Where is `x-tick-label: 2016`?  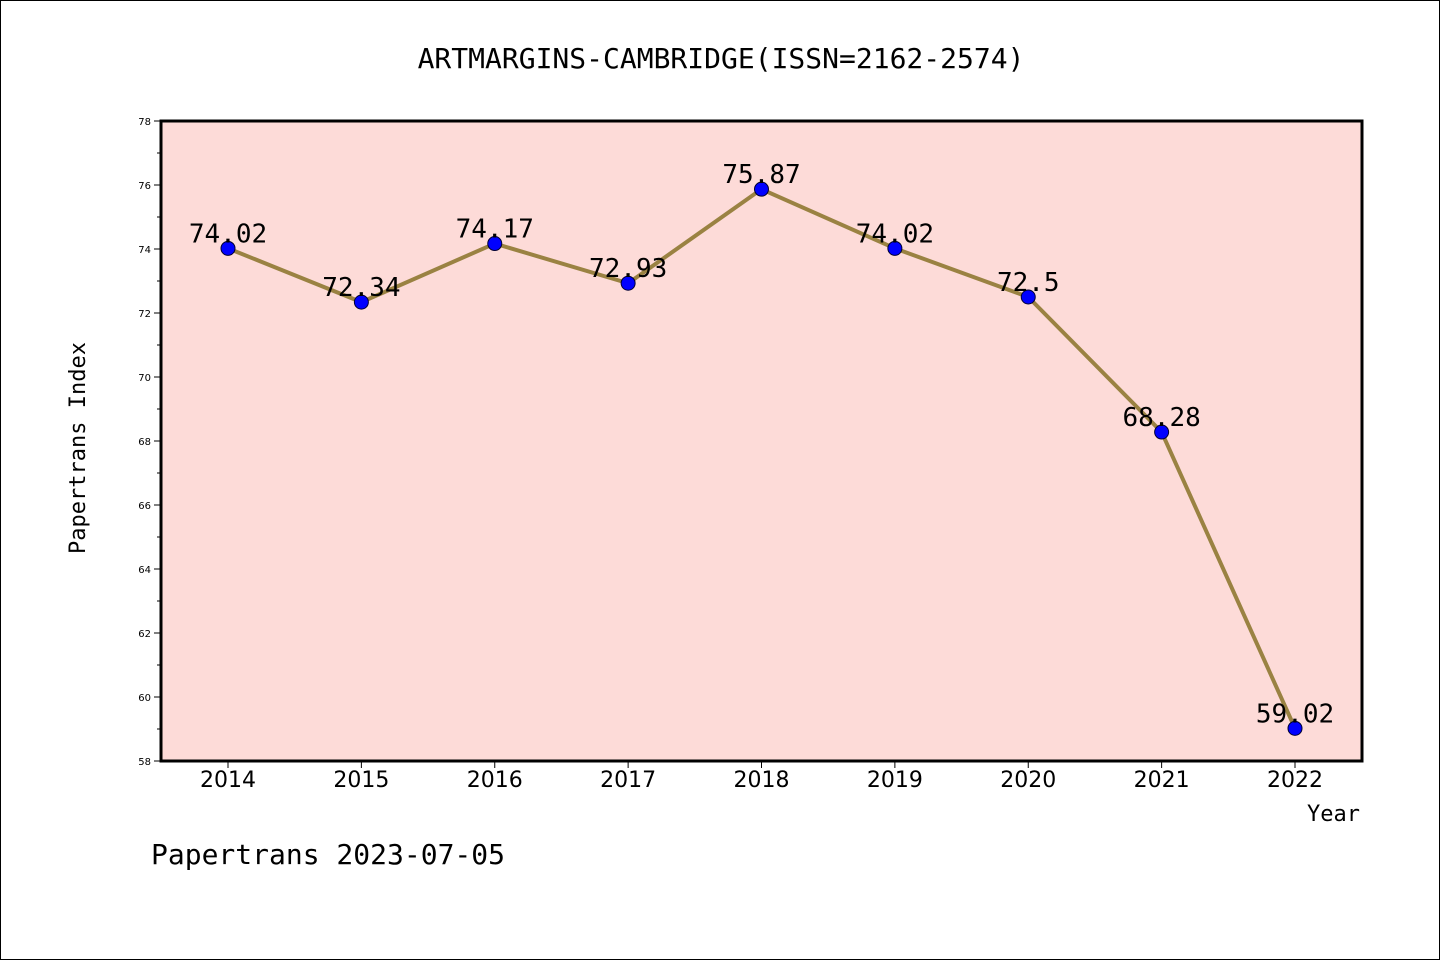
x-tick-label: 2016 is located at coordinates (495, 780).